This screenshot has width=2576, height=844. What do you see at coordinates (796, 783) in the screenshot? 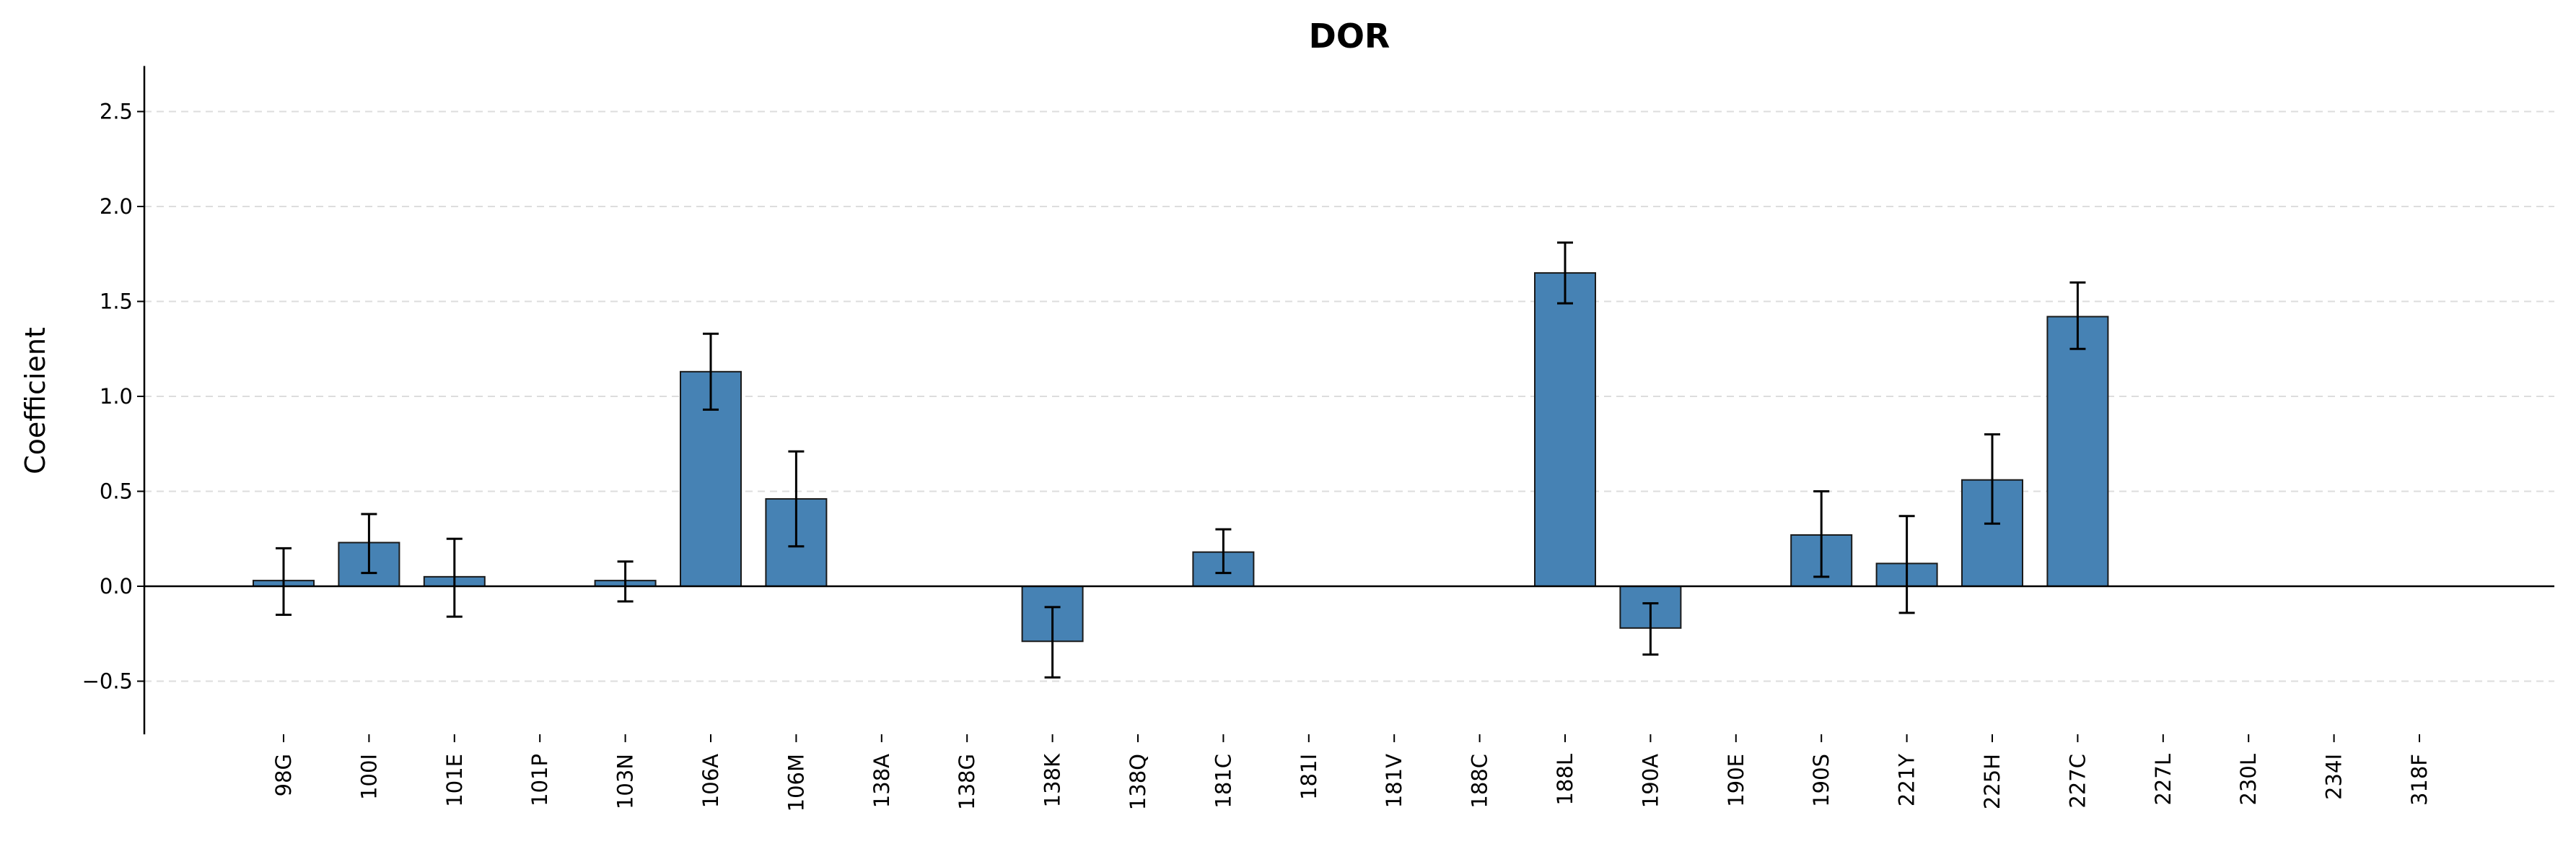
I see `x-tick-label: 106M` at bounding box center [796, 783].